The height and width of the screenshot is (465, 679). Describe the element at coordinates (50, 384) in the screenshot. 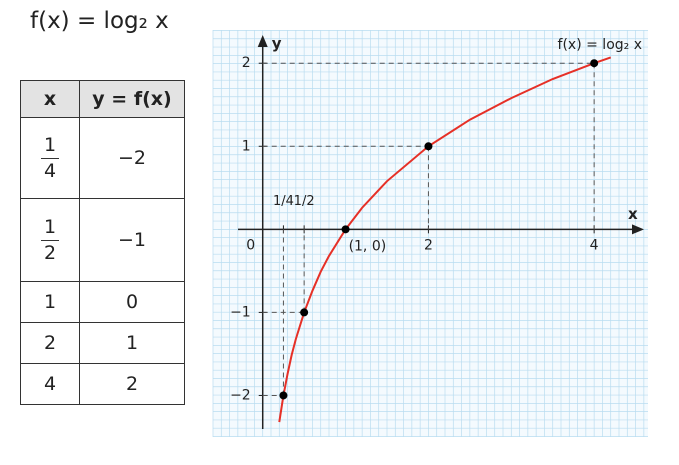

I see `table-cell: 4` at that location.